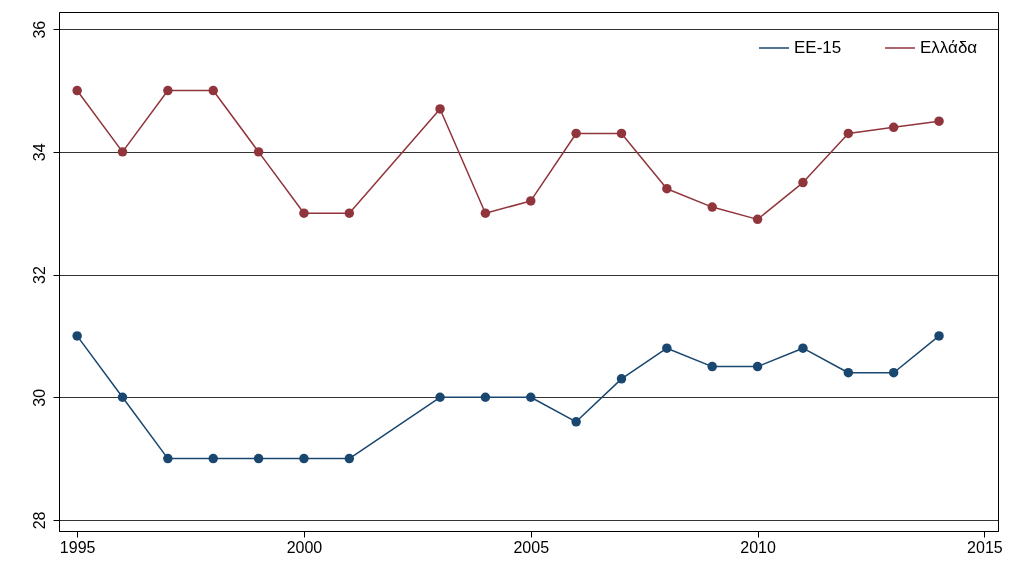  Describe the element at coordinates (985, 547) in the screenshot. I see `x-tick-label: 2015` at that location.